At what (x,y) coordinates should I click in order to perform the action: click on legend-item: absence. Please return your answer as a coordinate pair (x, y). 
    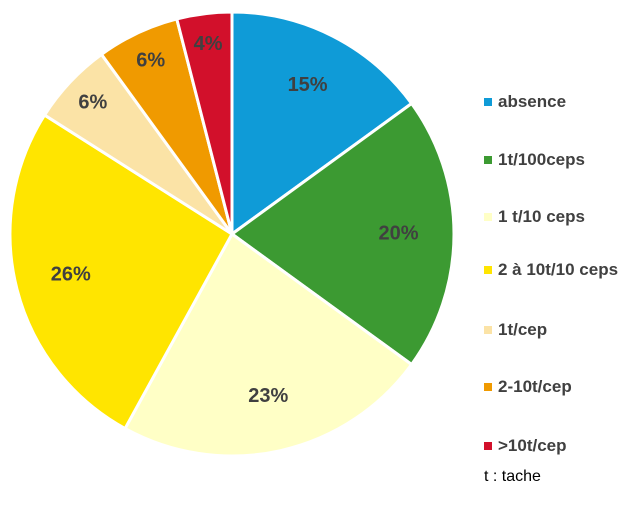
    Looking at the image, I should click on (556, 101).